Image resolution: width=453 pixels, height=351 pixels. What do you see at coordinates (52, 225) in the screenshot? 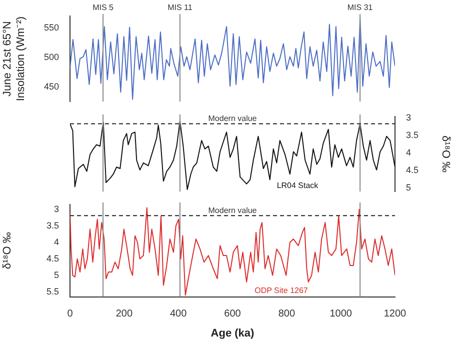
I see `y-tick-label: 3.5` at bounding box center [52, 225].